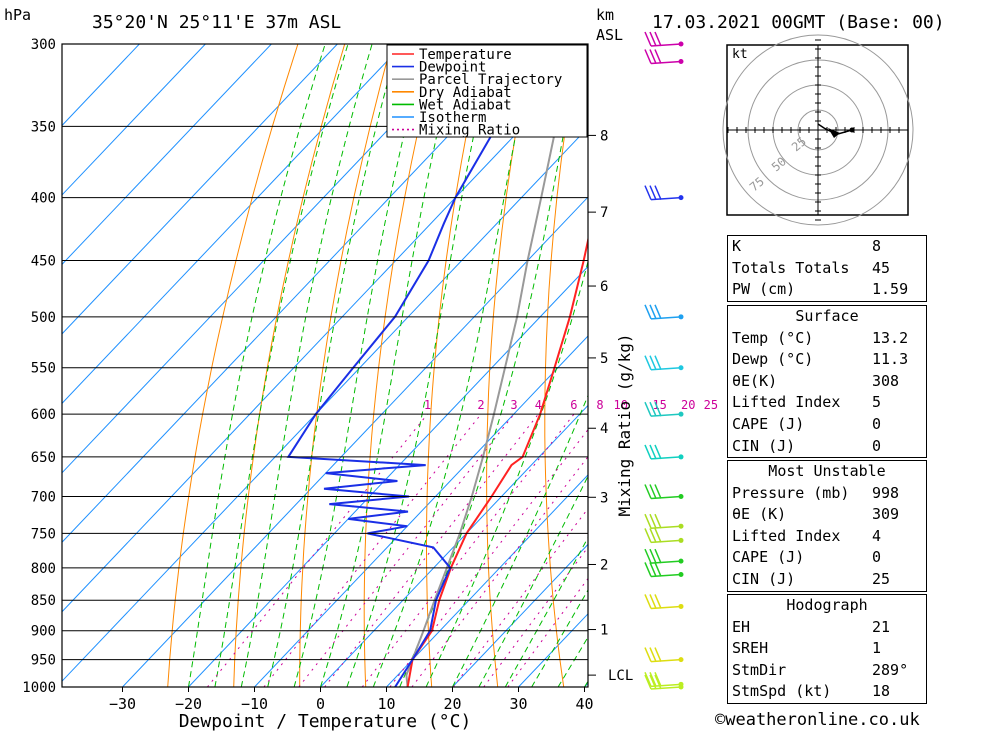  I want to click on km-tick-label: 4, so click(604, 429).